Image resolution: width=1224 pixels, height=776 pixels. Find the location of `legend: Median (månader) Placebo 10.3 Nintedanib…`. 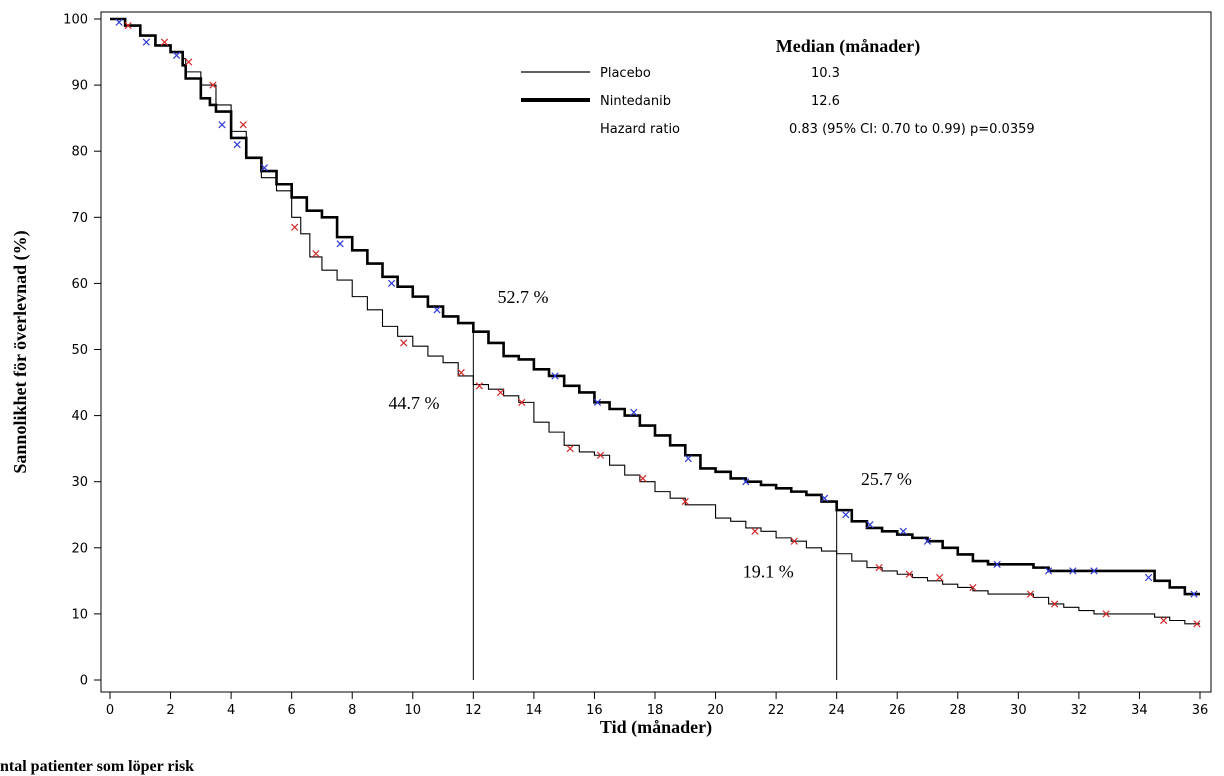

legend: Median (månader) Placebo 10.3 Nintedanib… is located at coordinates (778, 86).